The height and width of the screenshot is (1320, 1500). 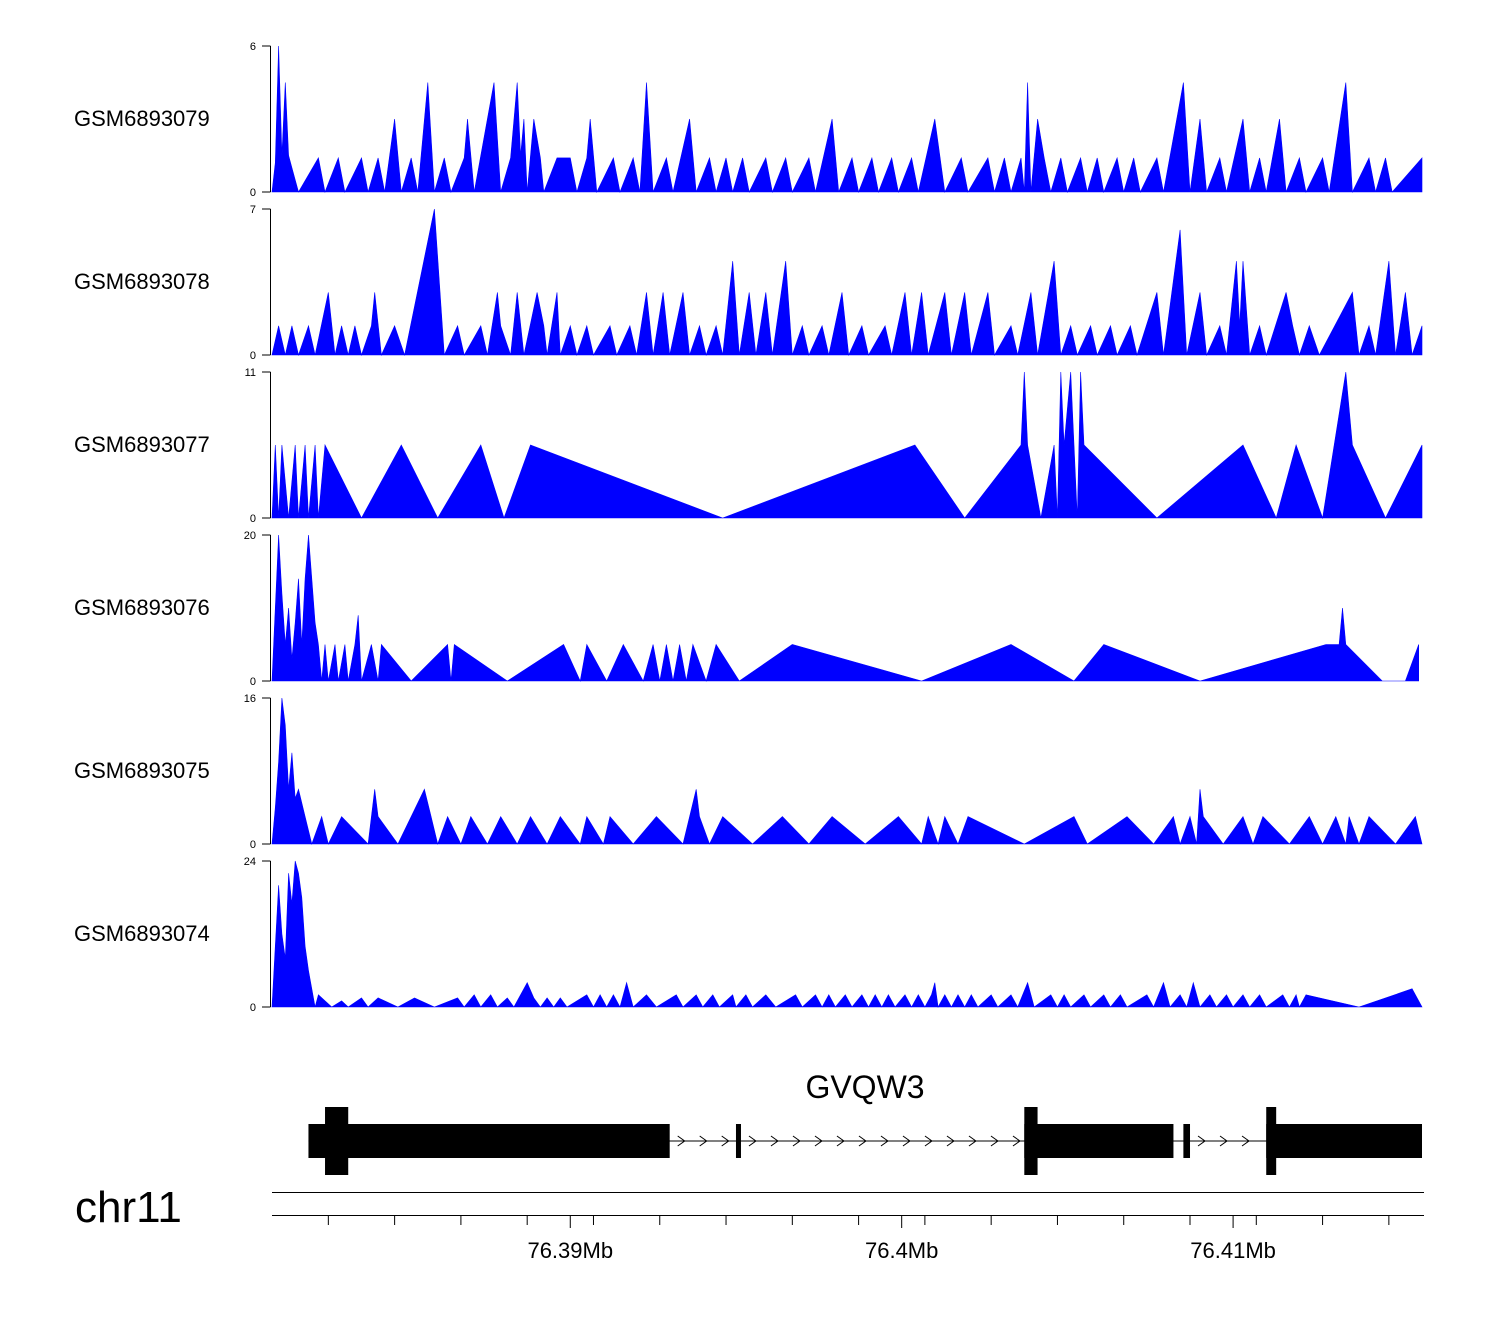 What do you see at coordinates (865, 1122) in the screenshot?
I see `gene-model: GVQW3` at bounding box center [865, 1122].